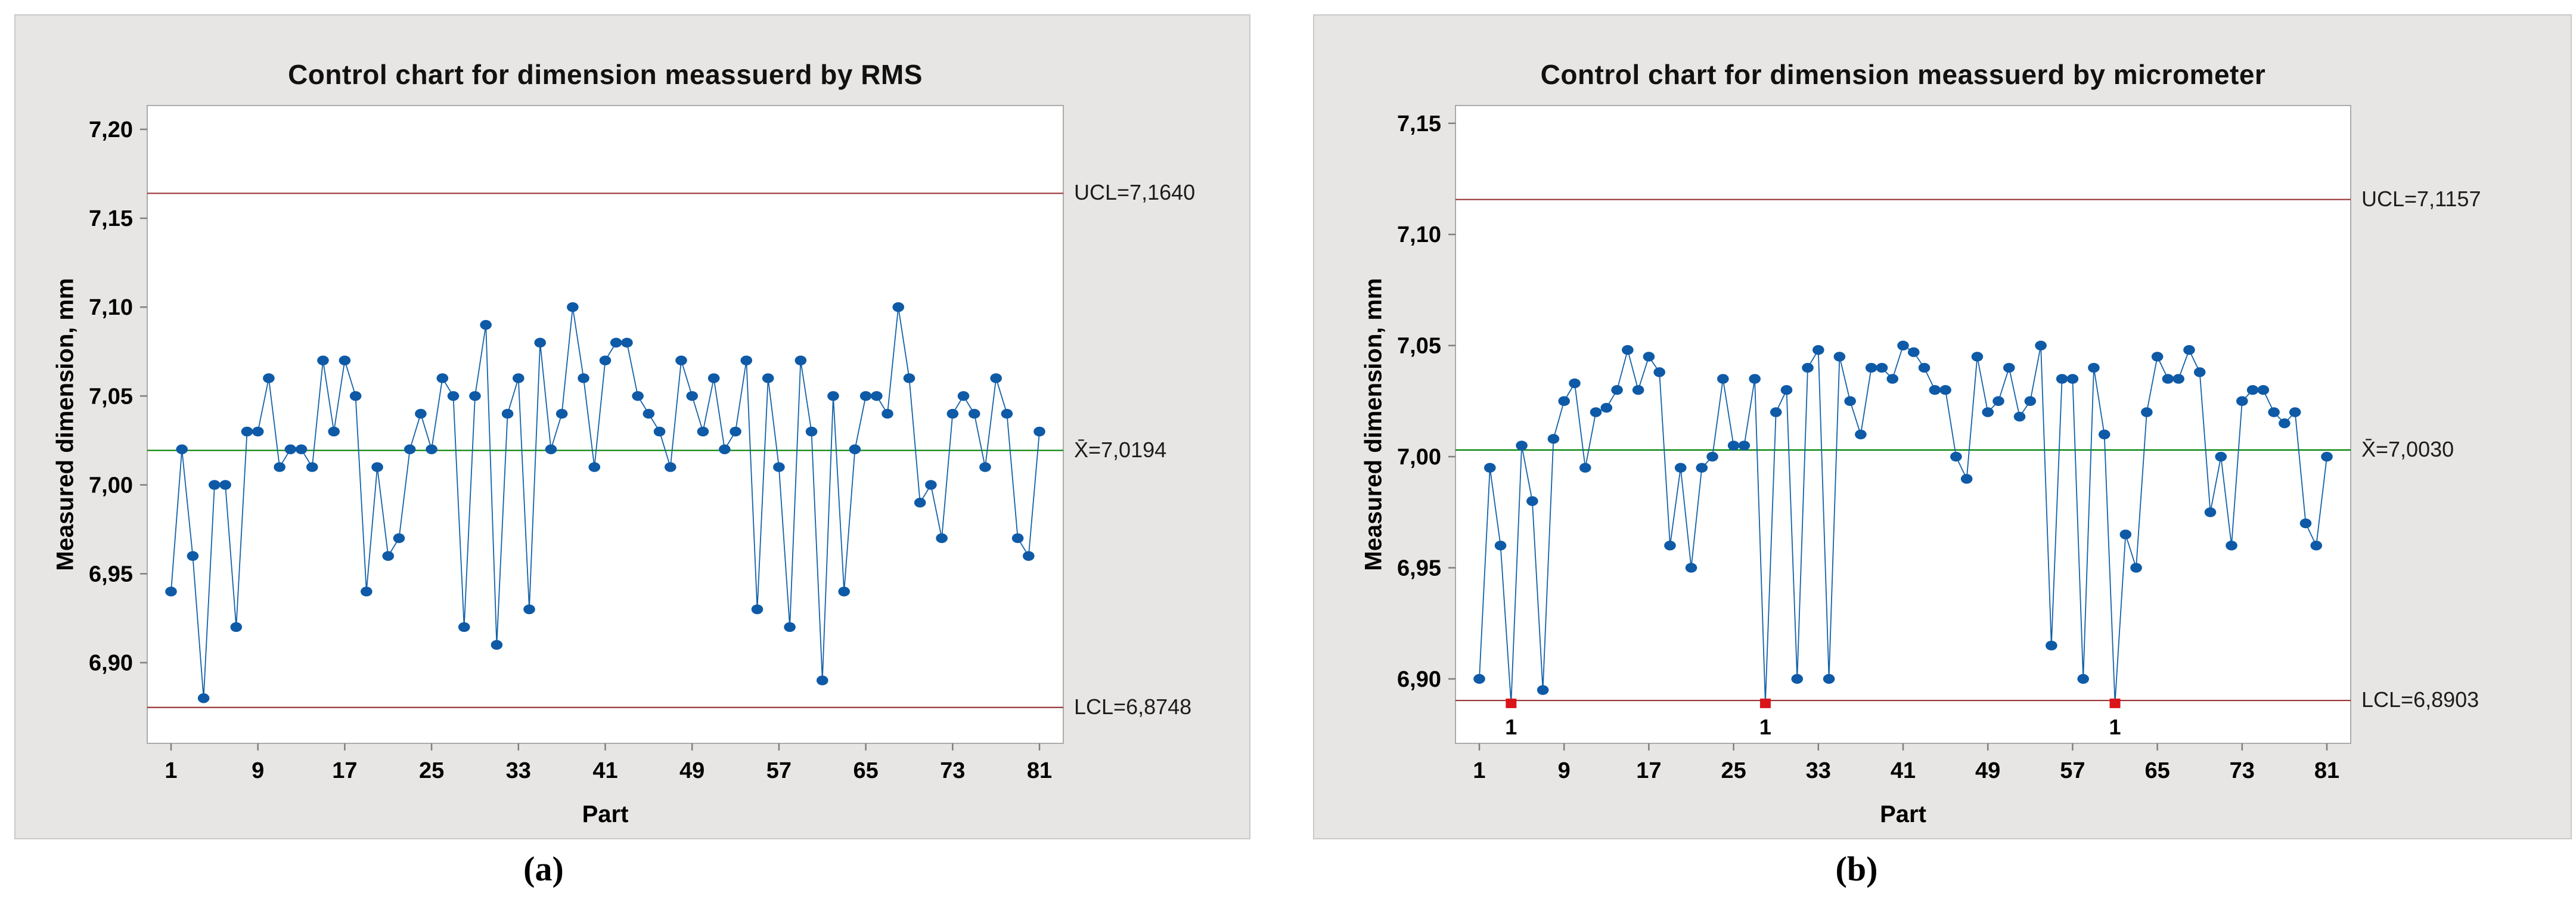 The height and width of the screenshot is (921, 2576). Describe the element at coordinates (2420, 699) in the screenshot. I see `chart-b-lcl-label: LCL=6,8903` at that location.